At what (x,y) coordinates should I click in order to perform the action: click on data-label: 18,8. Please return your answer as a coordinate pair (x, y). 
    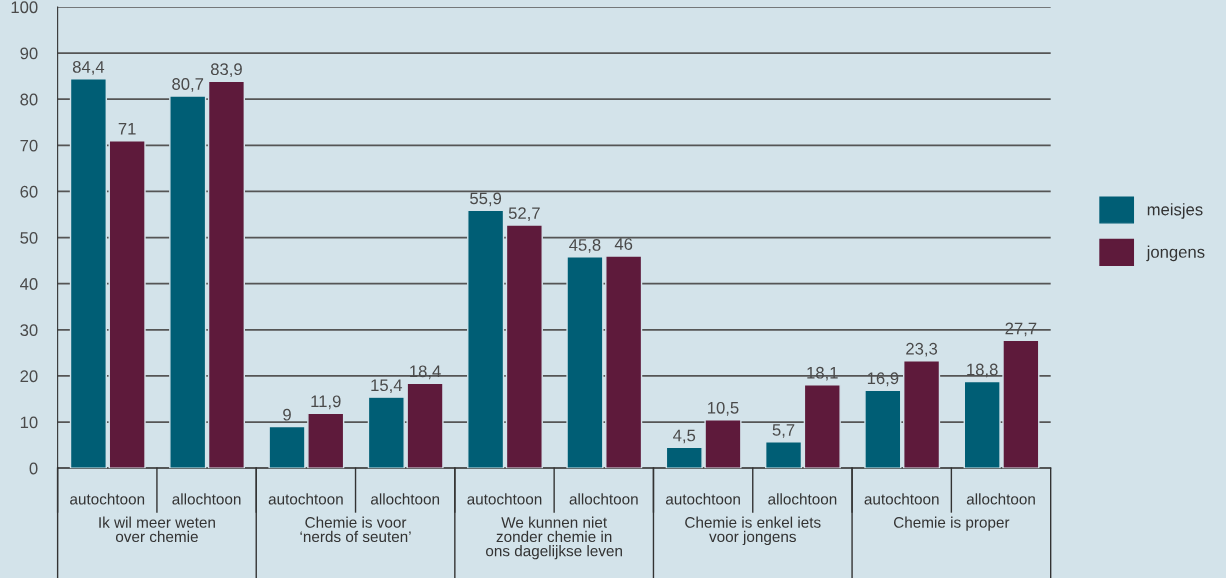
    Looking at the image, I should click on (982, 370).